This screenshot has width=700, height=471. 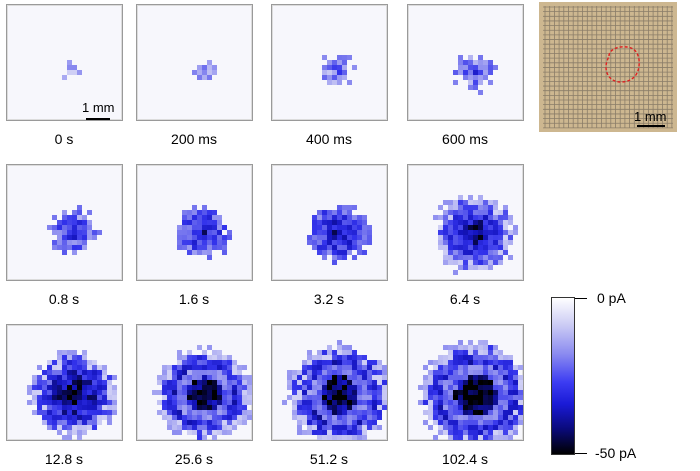 I want to click on colorbar-min-label: -50 pA, so click(x=616, y=453).